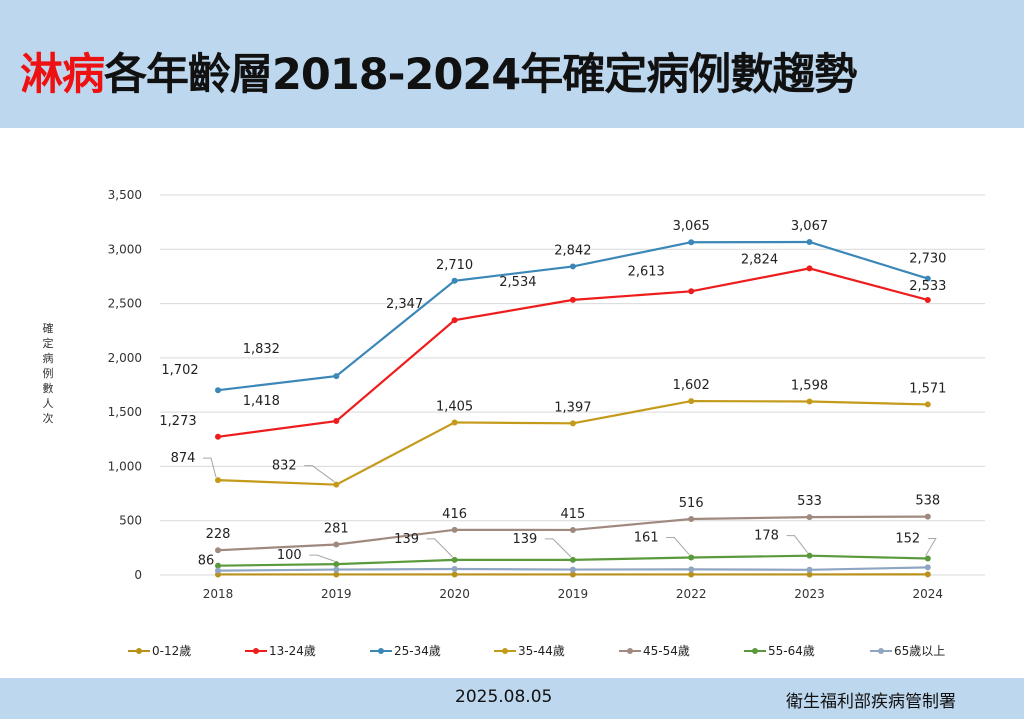  I want to click on data-label-25-34: 3,067, so click(809, 226).